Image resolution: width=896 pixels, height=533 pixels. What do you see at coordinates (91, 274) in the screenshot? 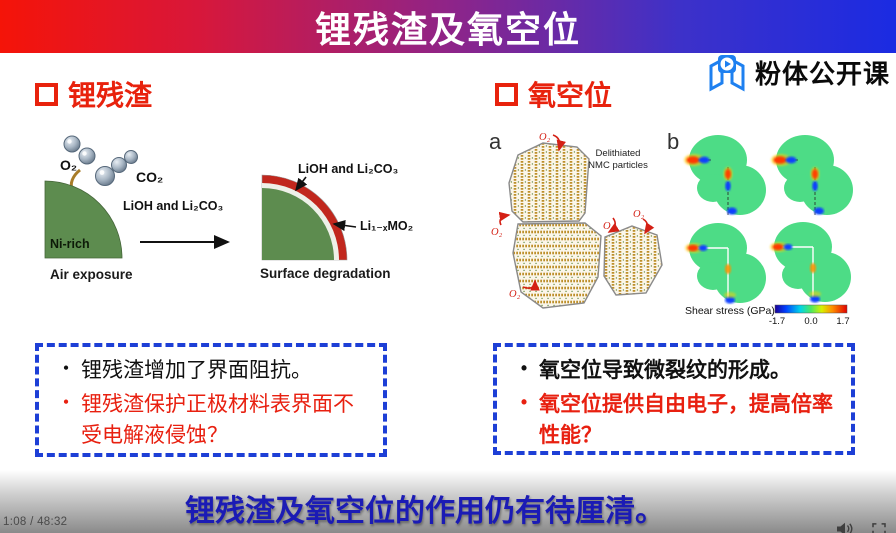
I see `air-exposure-label: Air exposure` at bounding box center [91, 274].